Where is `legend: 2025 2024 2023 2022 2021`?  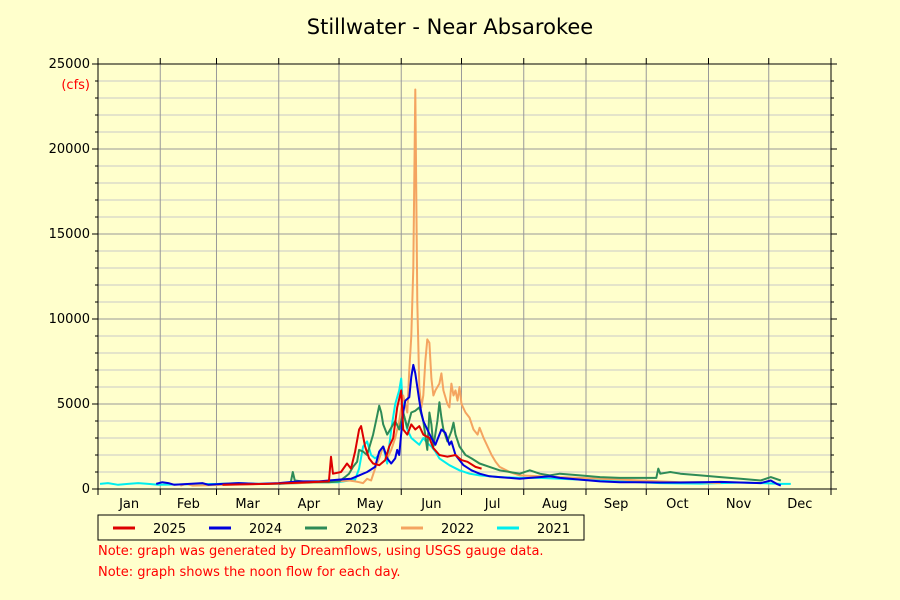 legend: 2025 2024 2023 2022 2021 is located at coordinates (341, 527).